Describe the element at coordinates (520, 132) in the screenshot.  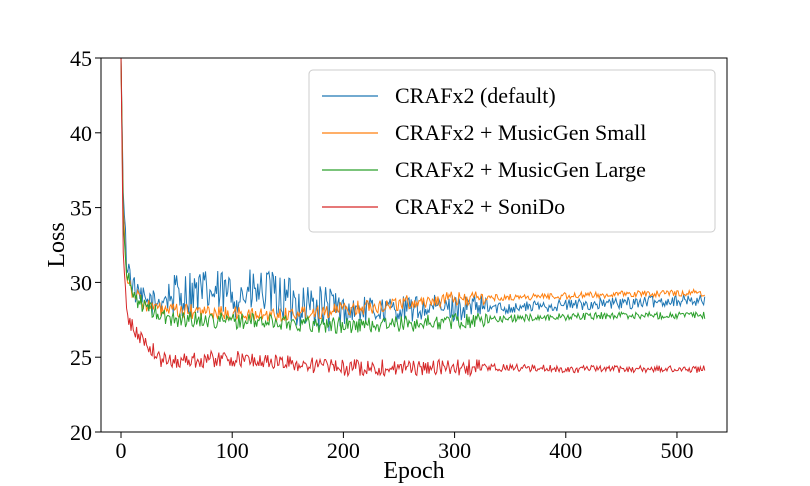
I see `legend-label-2: CRAFx2 + MusicGen Small` at that location.